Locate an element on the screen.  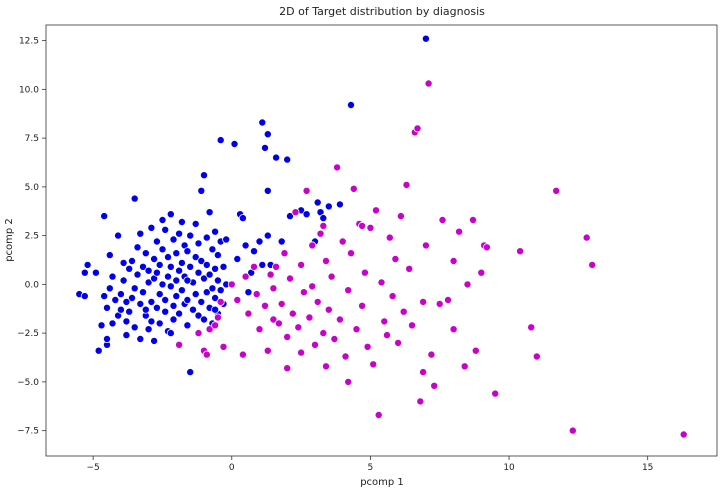
y-tick-label: 0.0 is located at coordinates (32, 285).